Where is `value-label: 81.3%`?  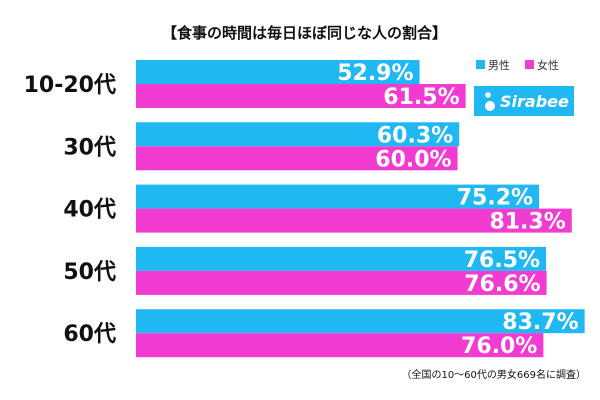
value-label: 81.3% is located at coordinates (527, 222).